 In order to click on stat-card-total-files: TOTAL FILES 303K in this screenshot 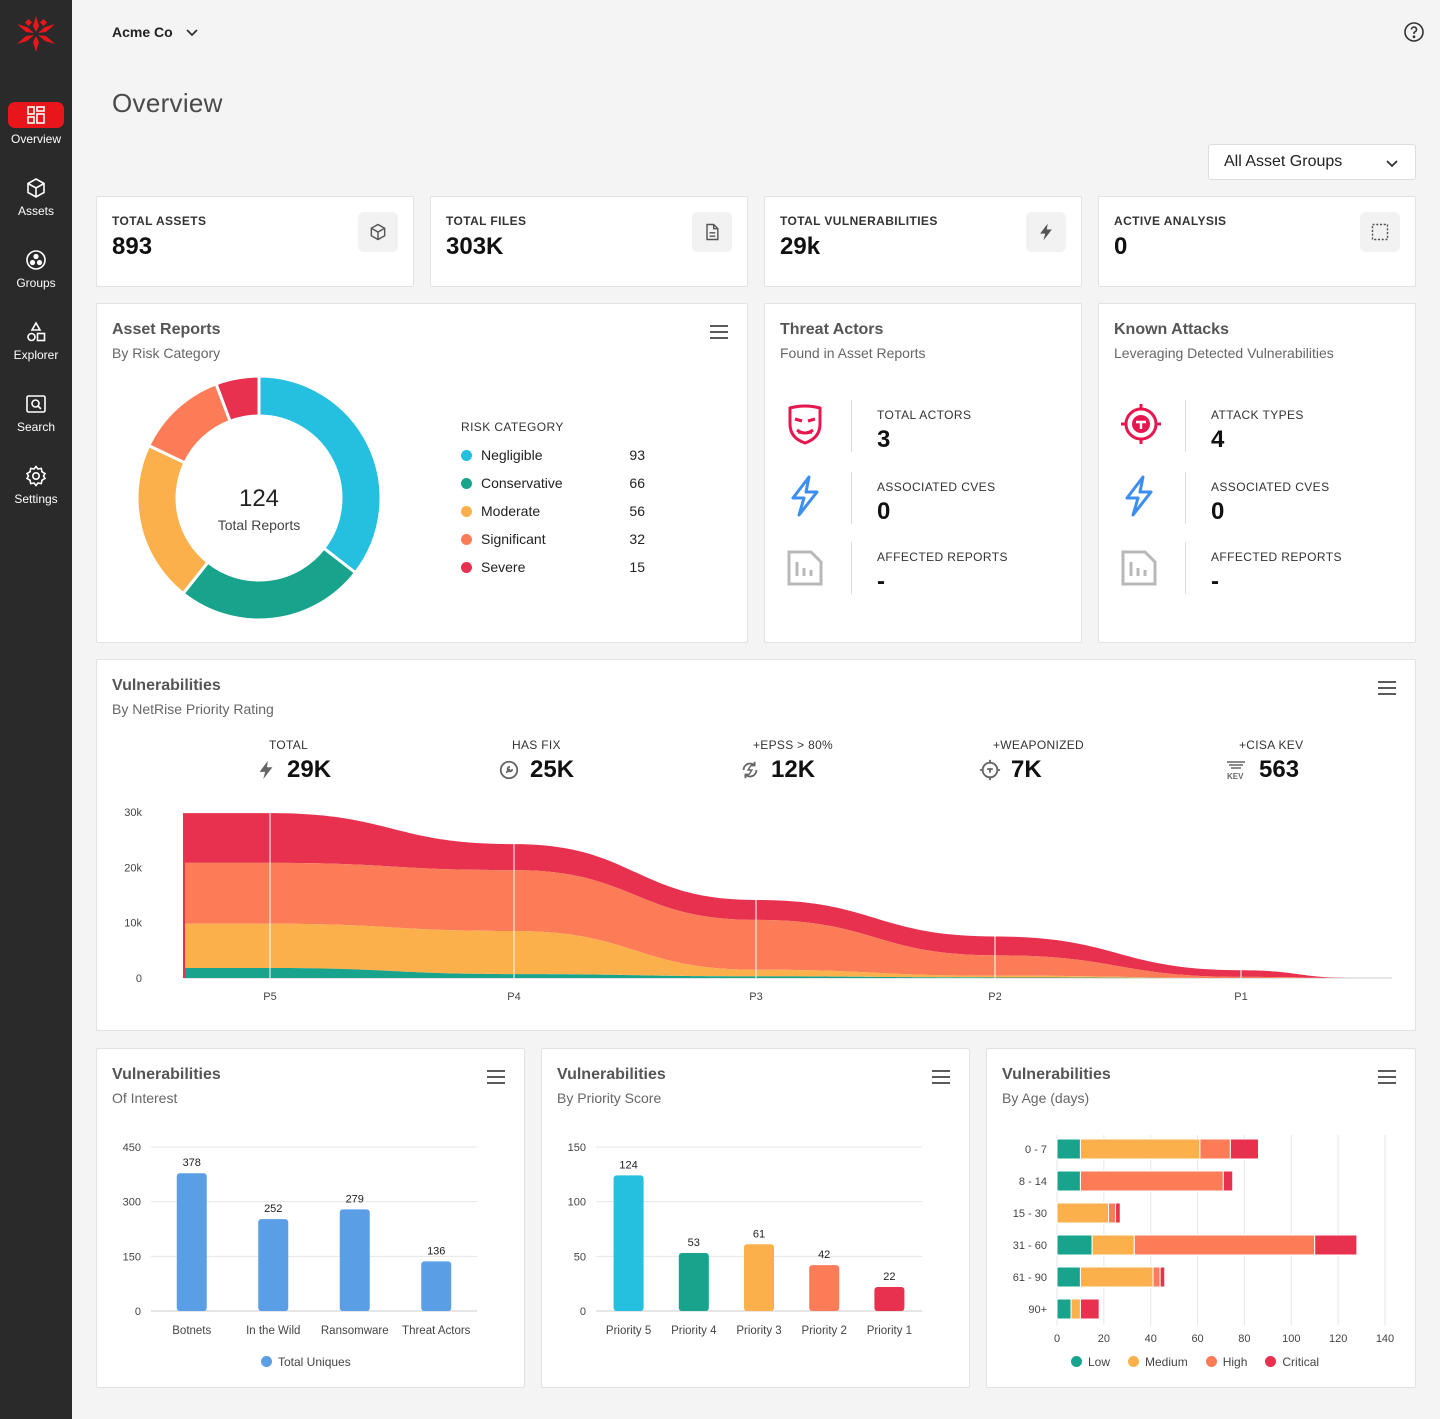, I will do `click(589, 241)`.